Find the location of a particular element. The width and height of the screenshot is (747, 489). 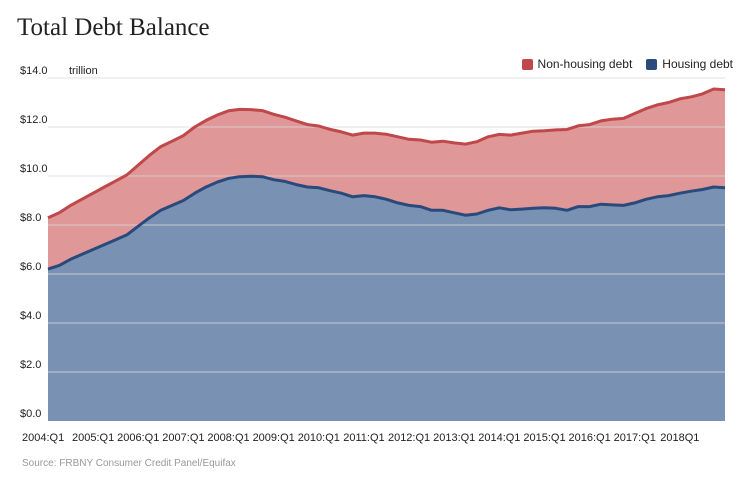

chart-title: Total Debt Balance is located at coordinates (113, 27).